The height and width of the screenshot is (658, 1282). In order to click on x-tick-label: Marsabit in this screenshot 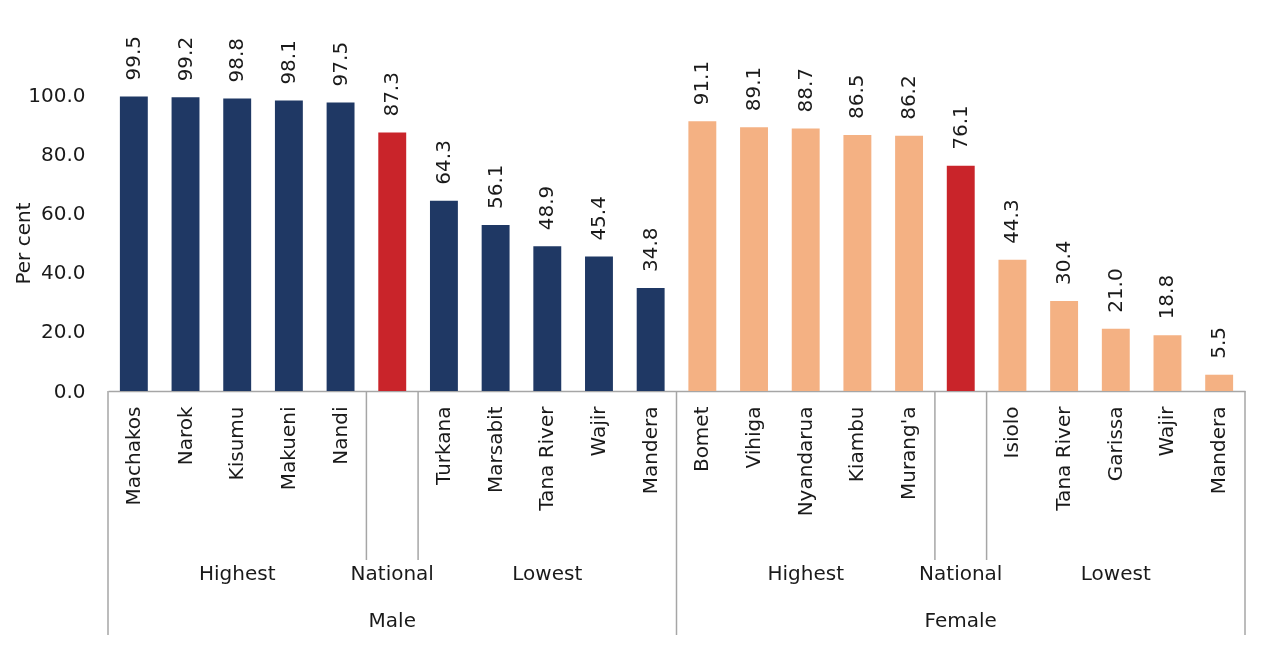, I will do `click(494, 450)`.